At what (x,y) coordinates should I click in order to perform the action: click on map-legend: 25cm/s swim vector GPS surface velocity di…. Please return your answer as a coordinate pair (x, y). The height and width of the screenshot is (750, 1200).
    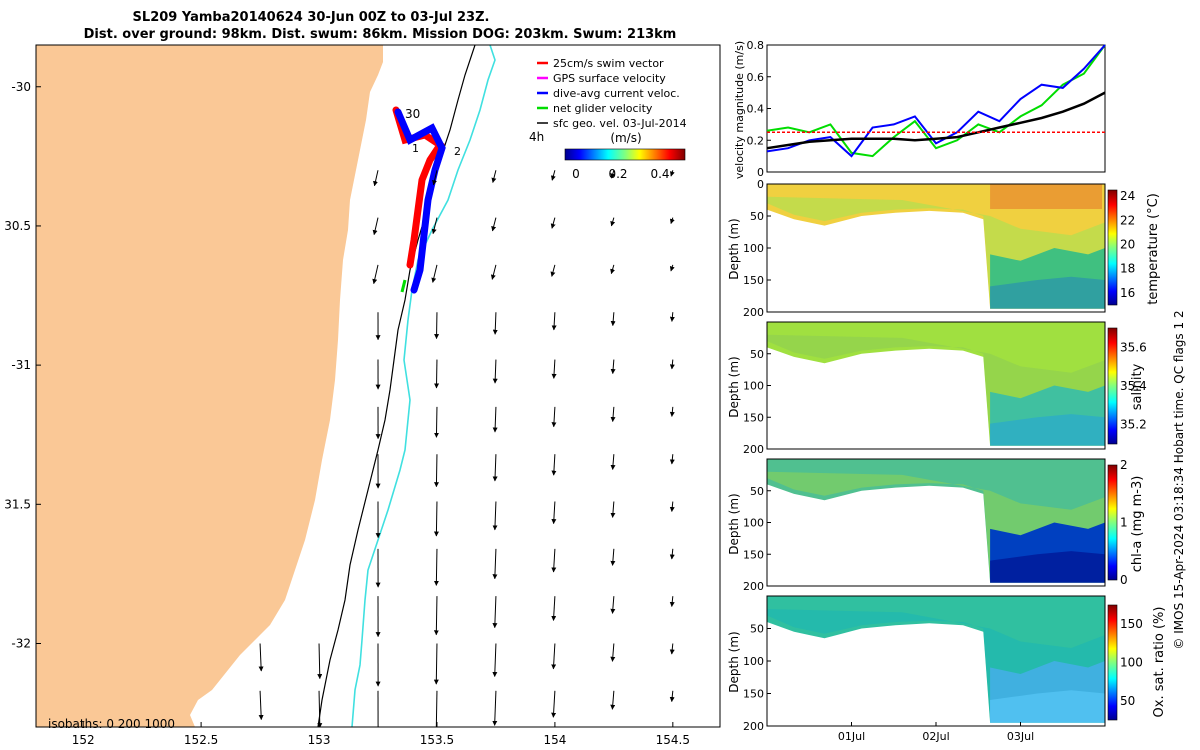
    Looking at the image, I should click on (612, 93).